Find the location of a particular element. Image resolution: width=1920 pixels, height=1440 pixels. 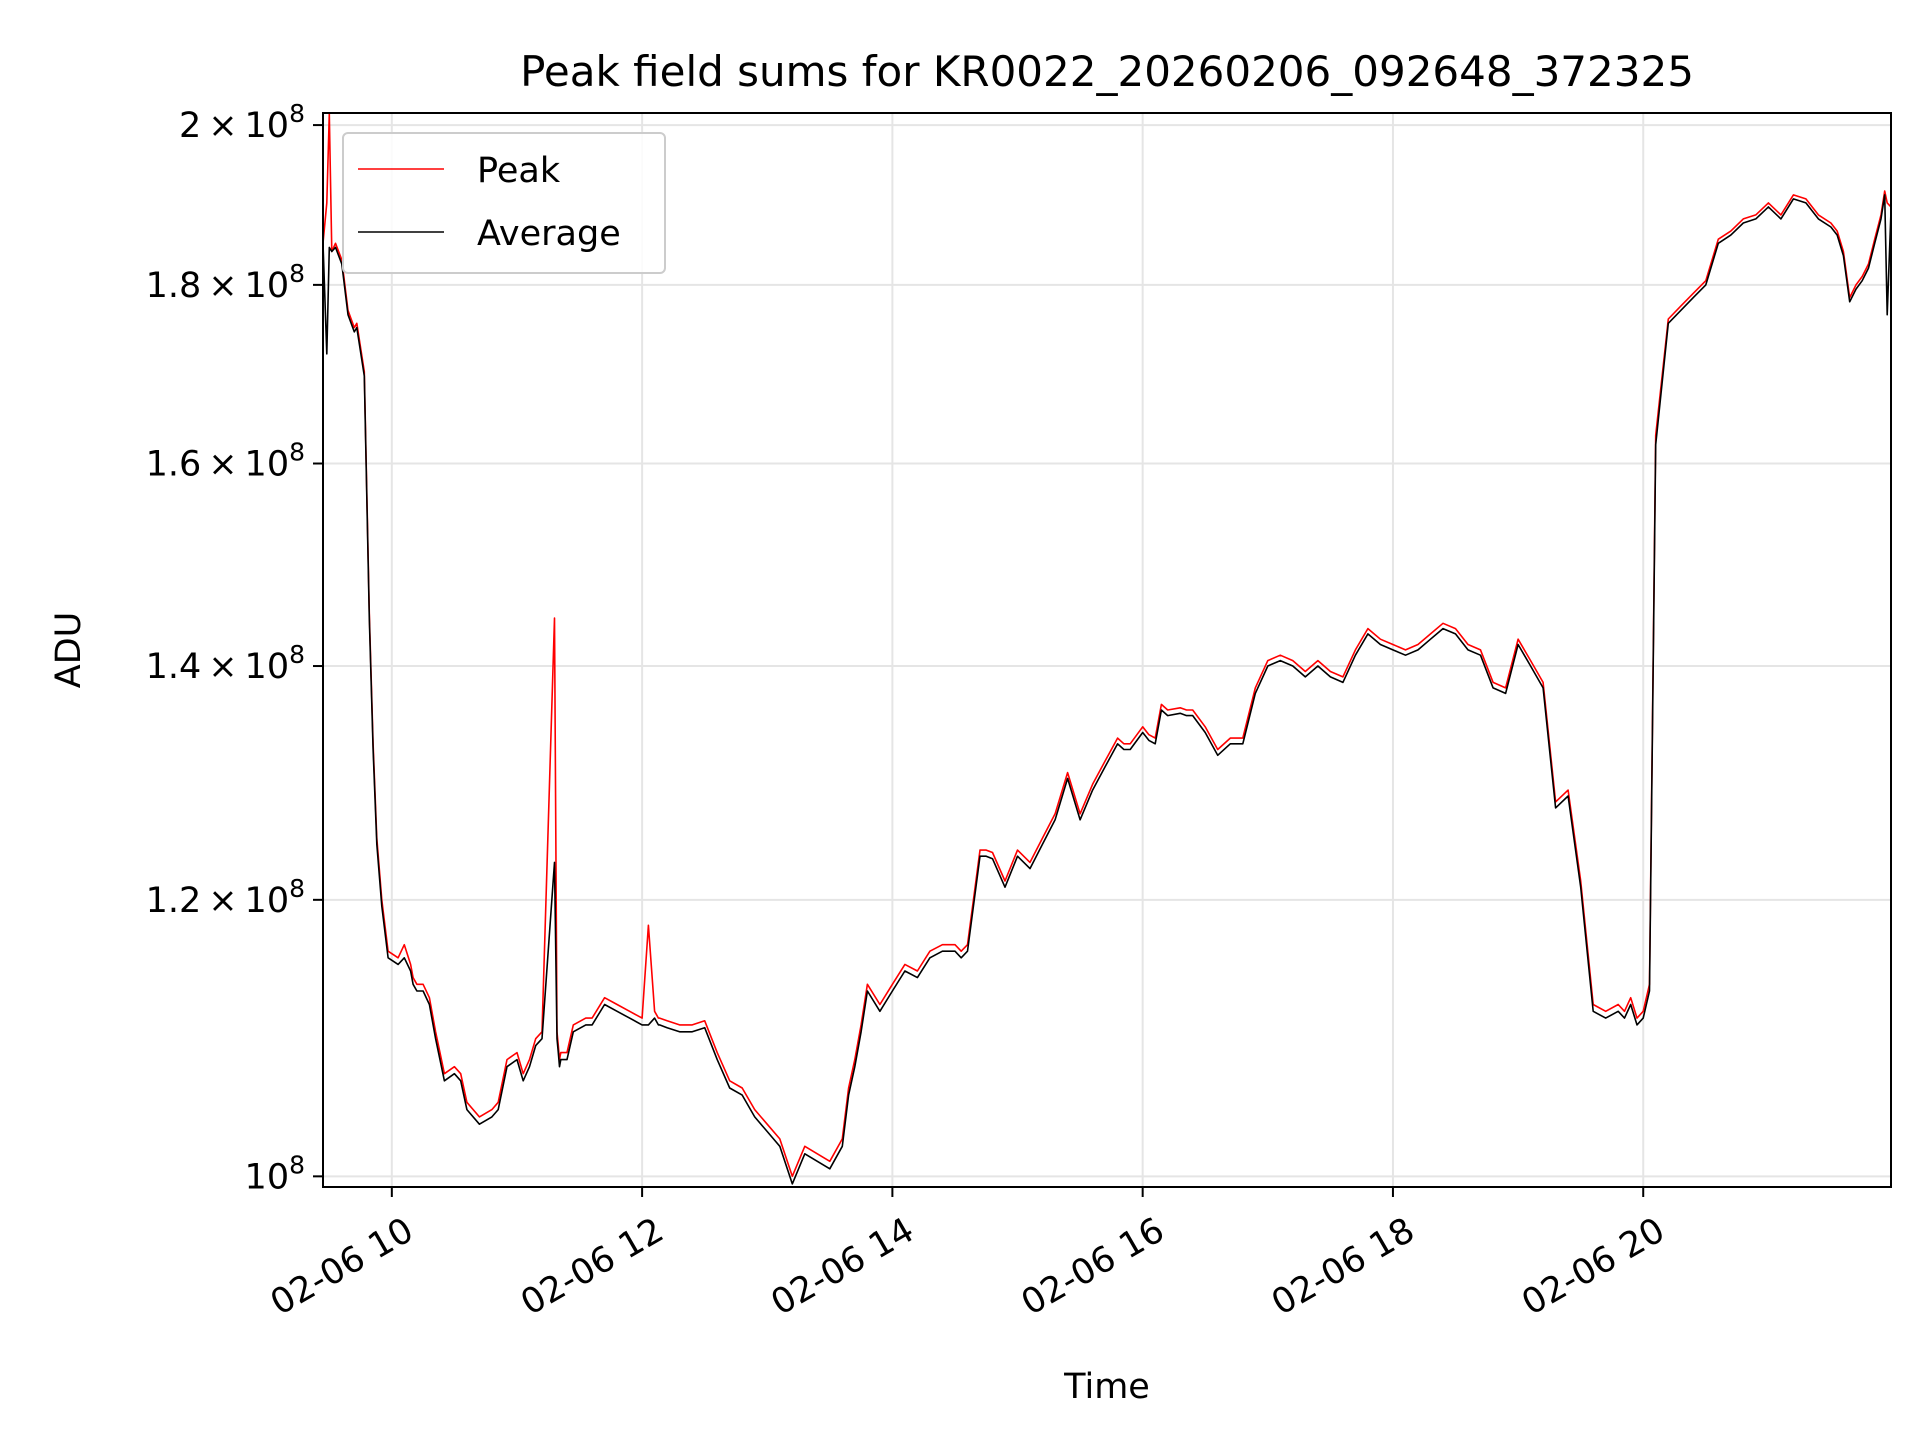

legend-box is located at coordinates (504, 203).